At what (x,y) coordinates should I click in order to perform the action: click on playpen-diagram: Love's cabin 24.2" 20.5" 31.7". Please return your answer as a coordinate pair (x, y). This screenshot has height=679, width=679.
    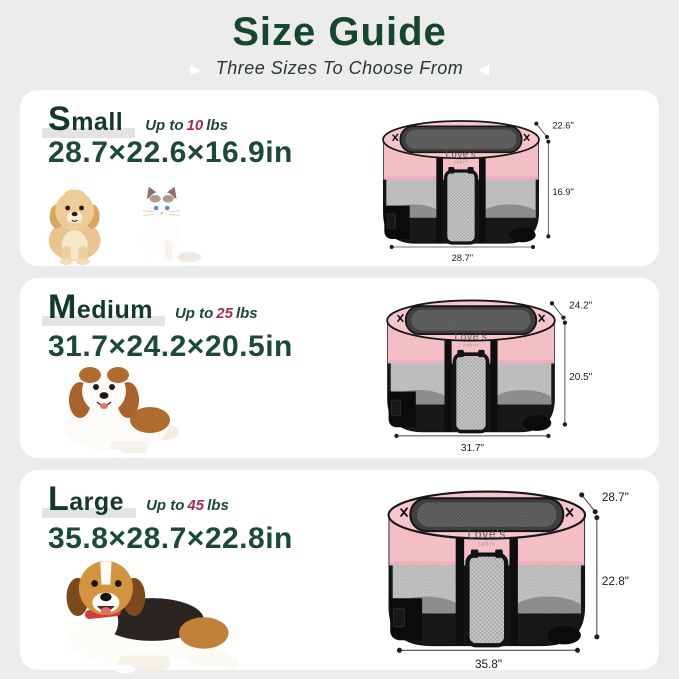
    Looking at the image, I should click on (489, 376).